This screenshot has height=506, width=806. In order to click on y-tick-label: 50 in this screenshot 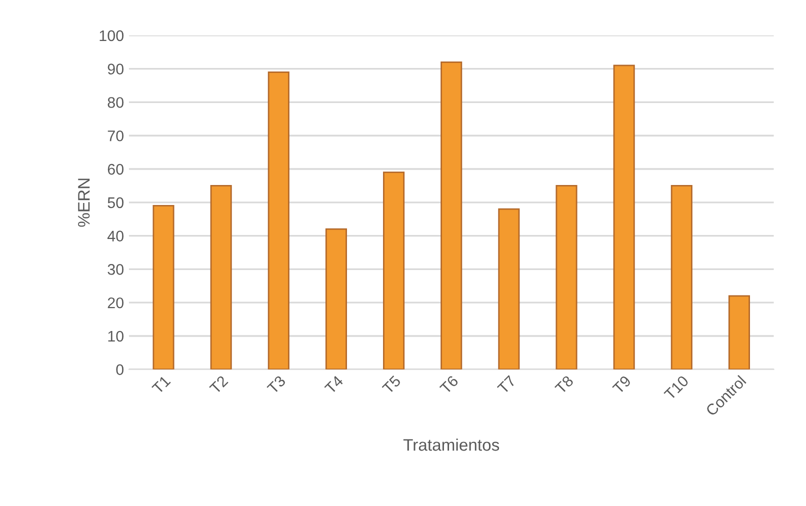, I will do `click(116, 202)`.